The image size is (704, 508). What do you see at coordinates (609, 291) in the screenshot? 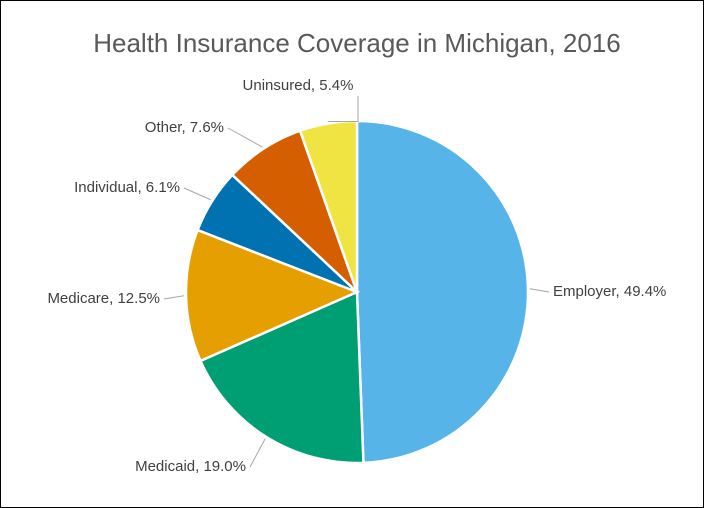
I see `data-label: Employer, 49.4%` at bounding box center [609, 291].